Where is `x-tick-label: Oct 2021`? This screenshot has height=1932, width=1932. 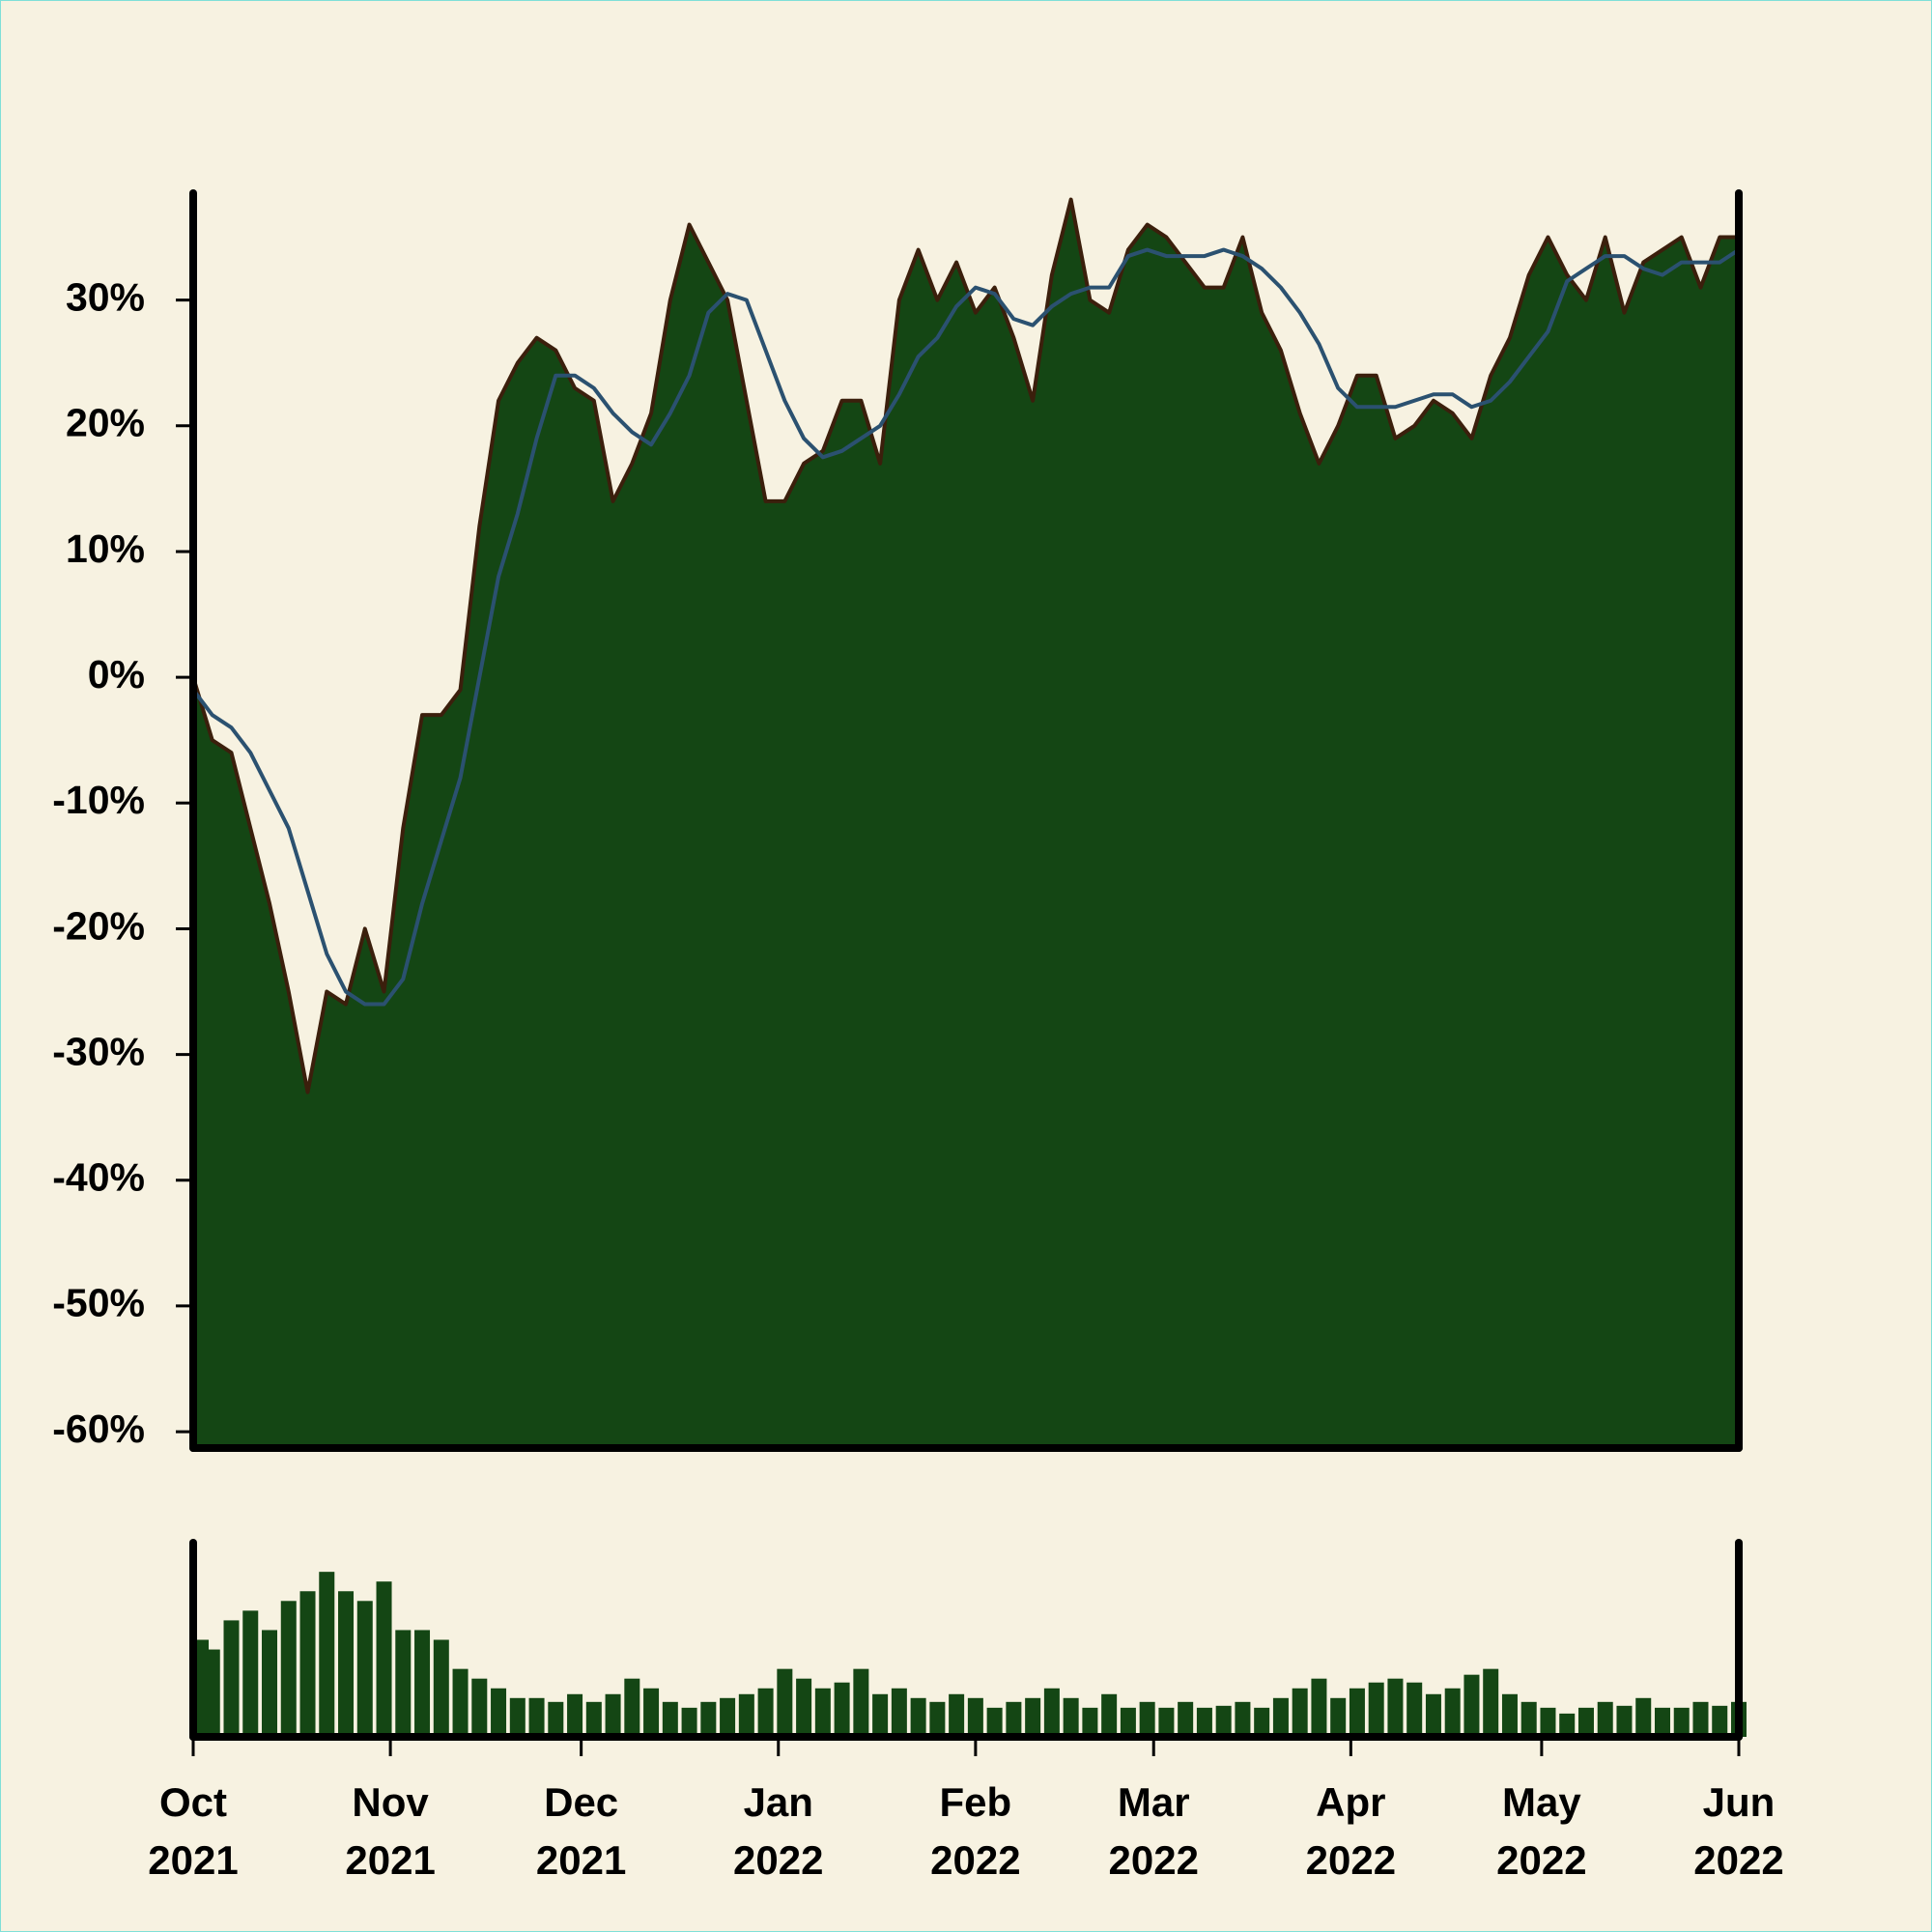 x-tick-label: Oct 2021 is located at coordinates (193, 1831).